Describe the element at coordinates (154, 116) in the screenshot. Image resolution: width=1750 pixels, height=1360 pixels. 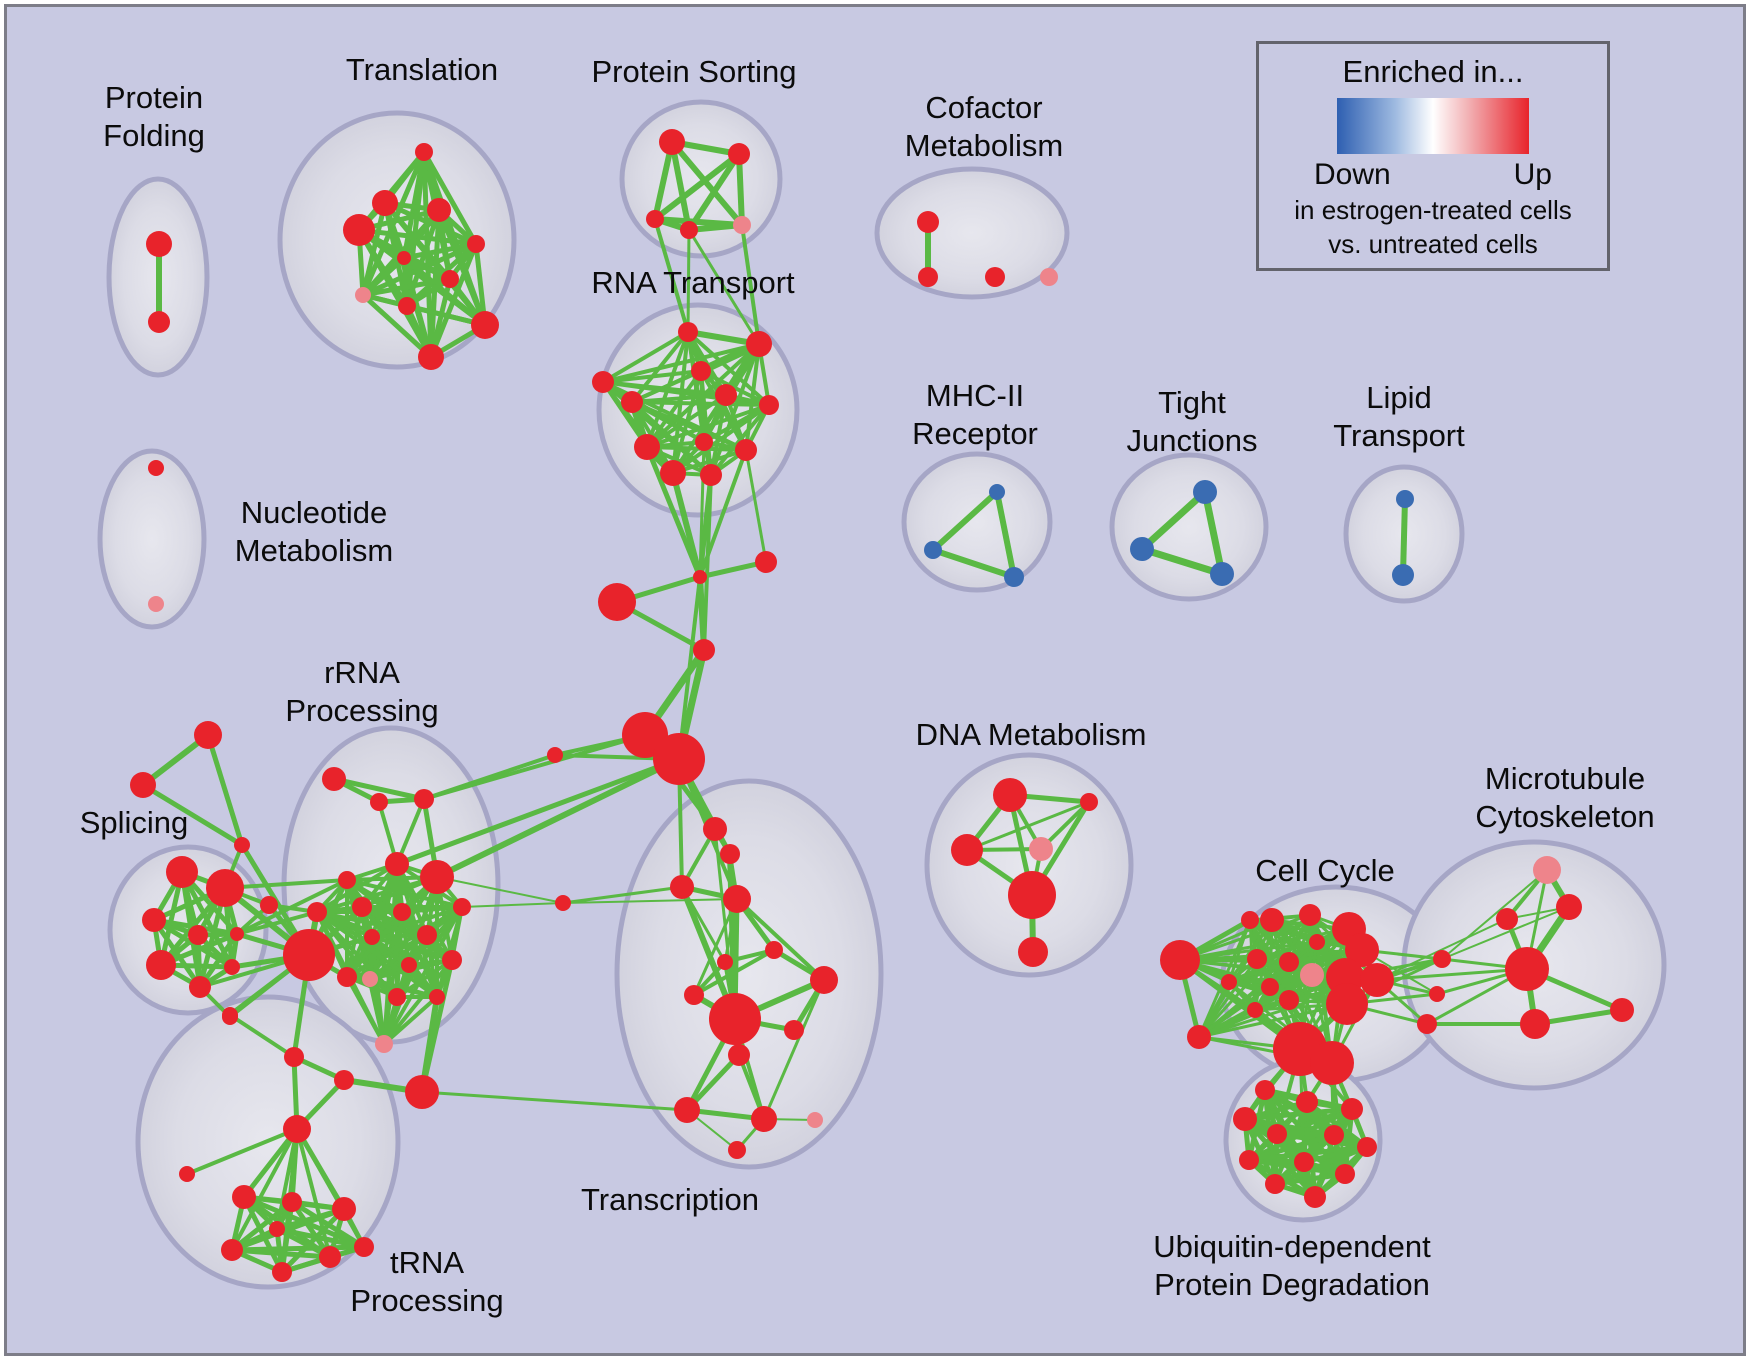
I see `cluster-label-protein-folding: Protein Folding` at that location.